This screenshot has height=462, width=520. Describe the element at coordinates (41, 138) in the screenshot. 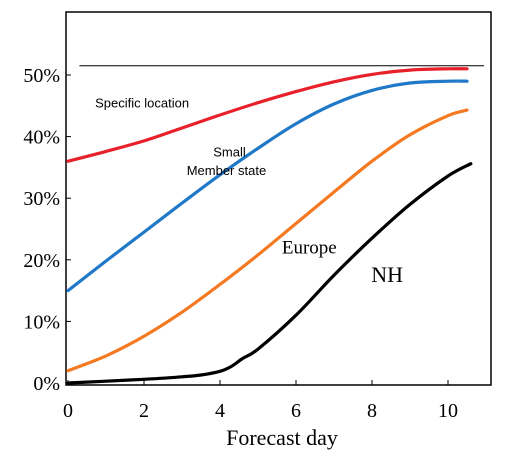

I see `y-tick-label: 40%` at that location.